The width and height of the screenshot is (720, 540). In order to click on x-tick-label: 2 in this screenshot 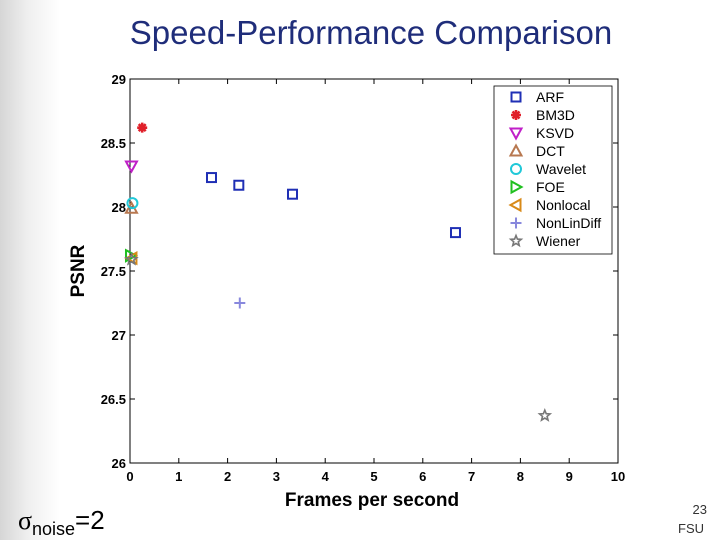, I will do `click(227, 476)`.